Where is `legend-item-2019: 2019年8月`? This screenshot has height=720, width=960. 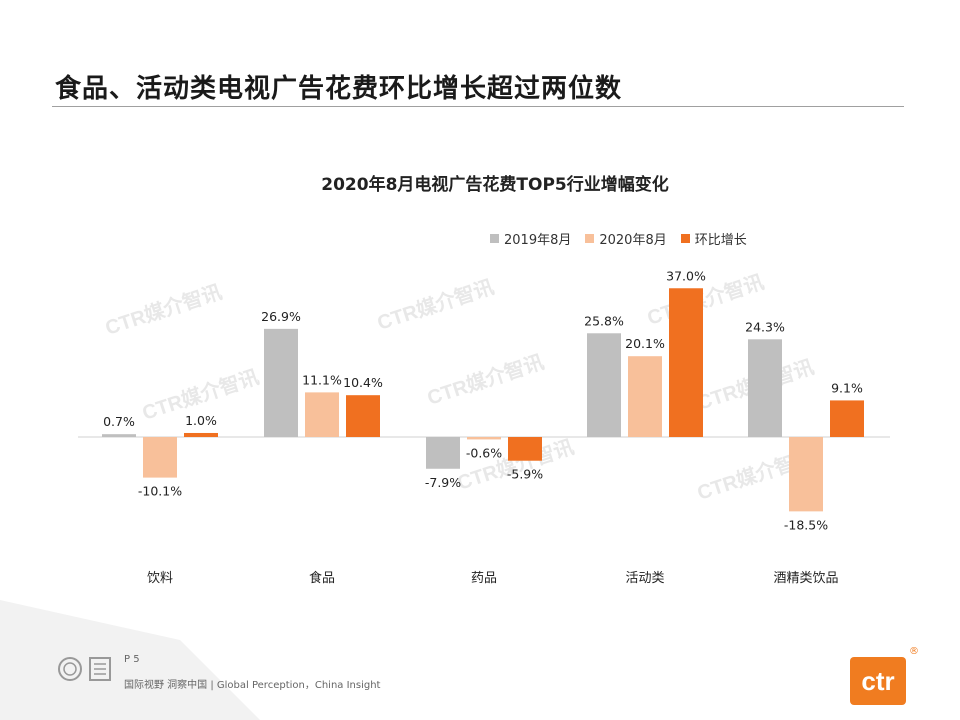 legend-item-2019: 2019年8月 is located at coordinates (530, 238).